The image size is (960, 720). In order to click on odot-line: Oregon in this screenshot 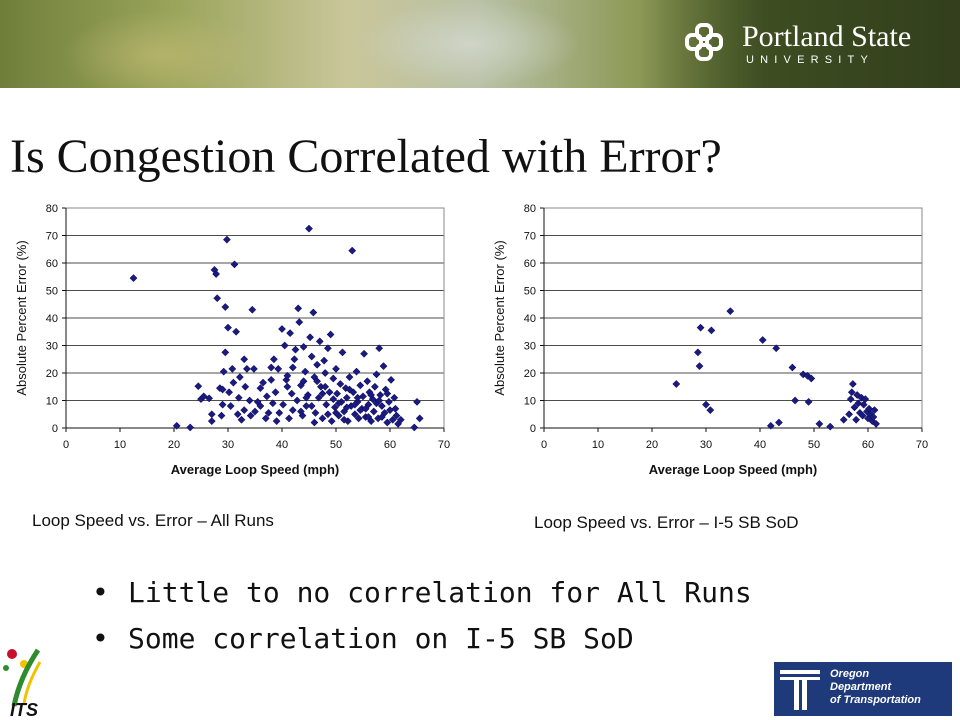, I will do `click(850, 674)`.